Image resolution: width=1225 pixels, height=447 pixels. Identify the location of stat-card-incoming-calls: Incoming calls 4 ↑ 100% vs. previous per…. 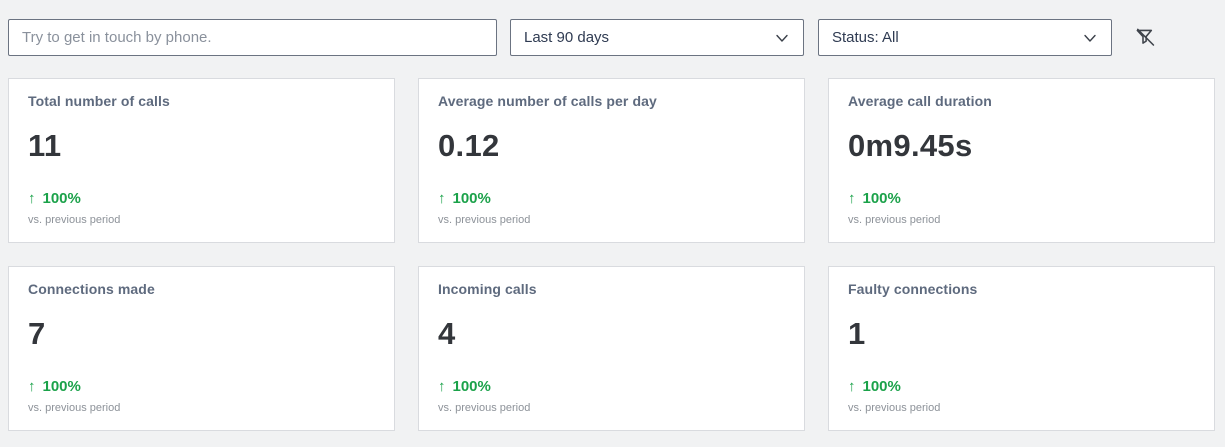
(611, 348).